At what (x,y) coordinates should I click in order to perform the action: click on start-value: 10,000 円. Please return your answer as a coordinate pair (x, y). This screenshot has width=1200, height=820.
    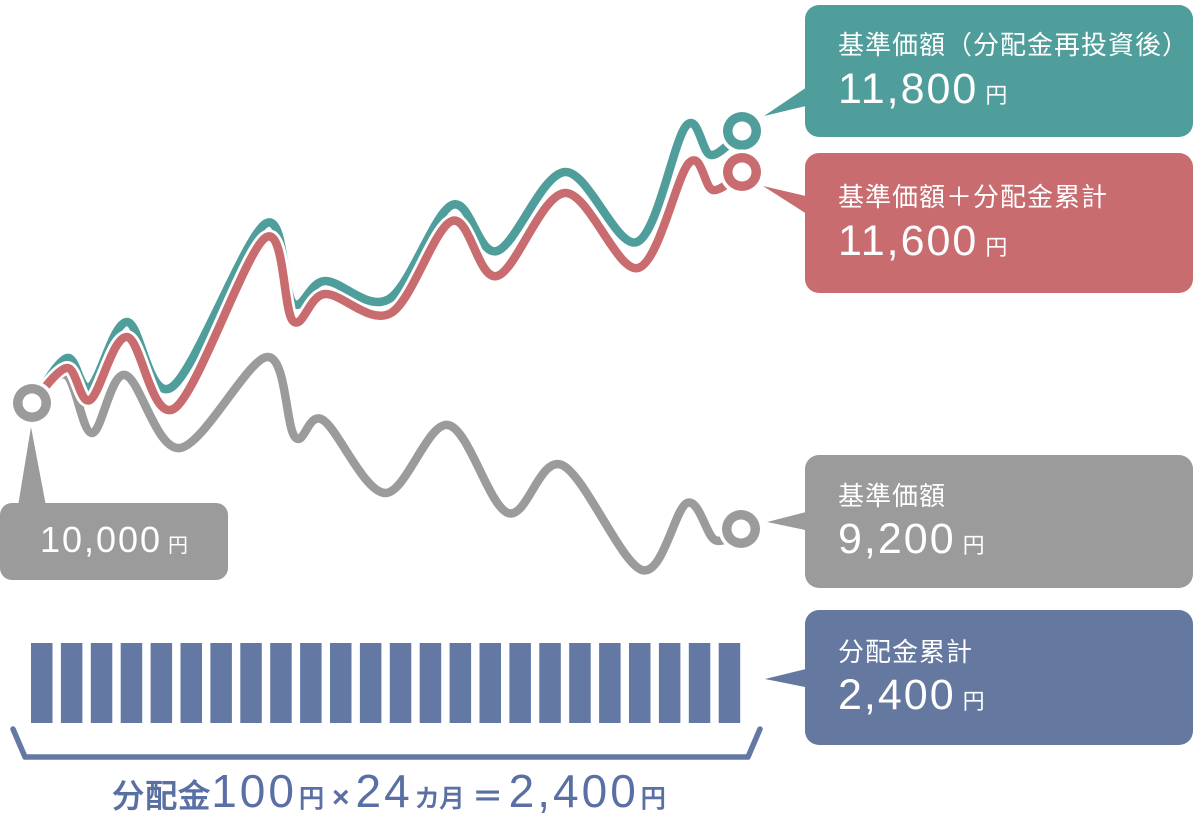
    Looking at the image, I should click on (114, 539).